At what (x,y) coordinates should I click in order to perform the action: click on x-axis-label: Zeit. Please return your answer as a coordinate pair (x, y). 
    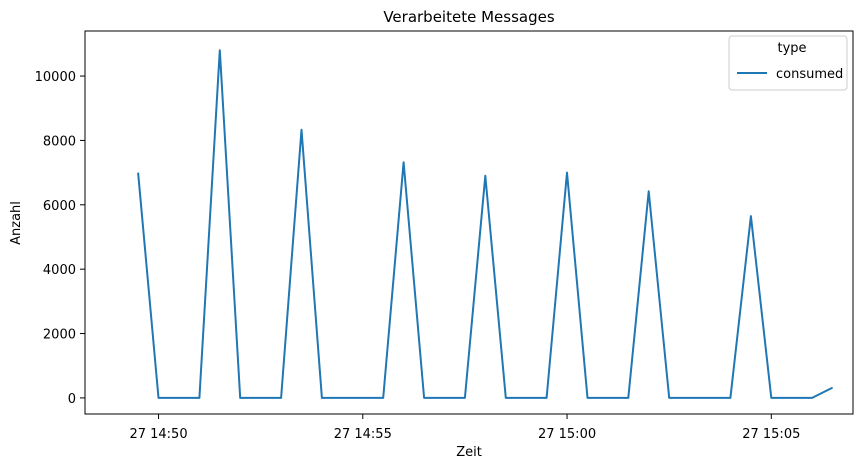
    Looking at the image, I should click on (469, 452).